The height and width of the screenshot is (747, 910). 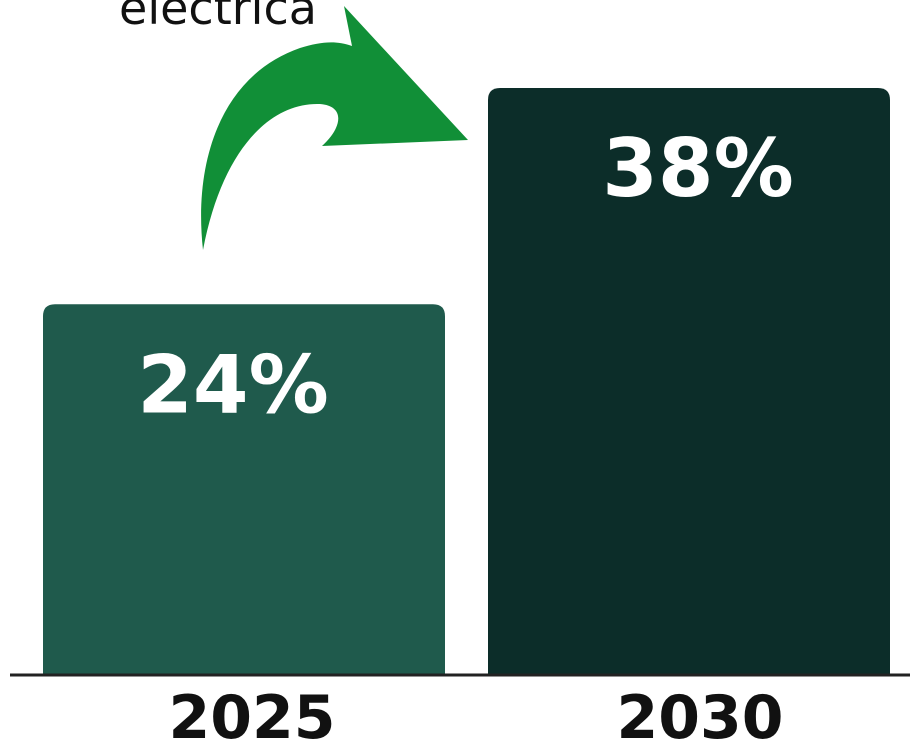 I want to click on category-label-2025: 2025, so click(x=252, y=715).